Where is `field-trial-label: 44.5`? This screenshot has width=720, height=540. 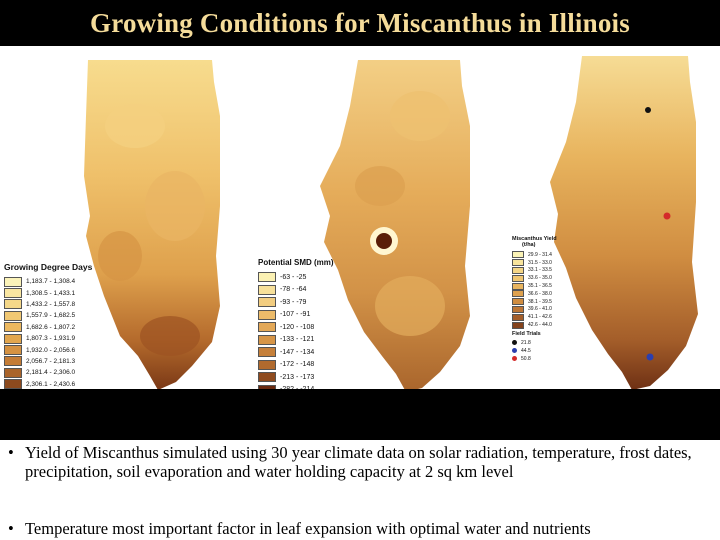
field-trial-label: 44.5 is located at coordinates (526, 350).